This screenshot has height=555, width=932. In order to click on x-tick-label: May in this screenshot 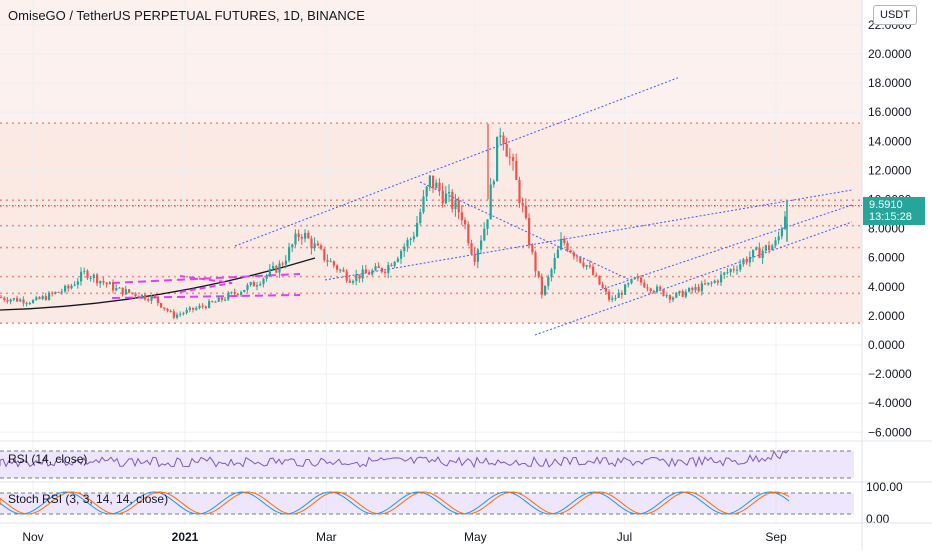, I will do `click(475, 537)`.